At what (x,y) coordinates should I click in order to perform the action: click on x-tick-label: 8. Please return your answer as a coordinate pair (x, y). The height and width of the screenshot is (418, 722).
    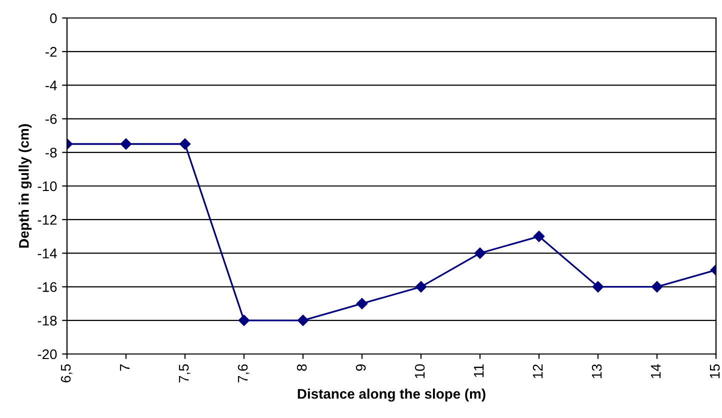
    Looking at the image, I should click on (301, 367).